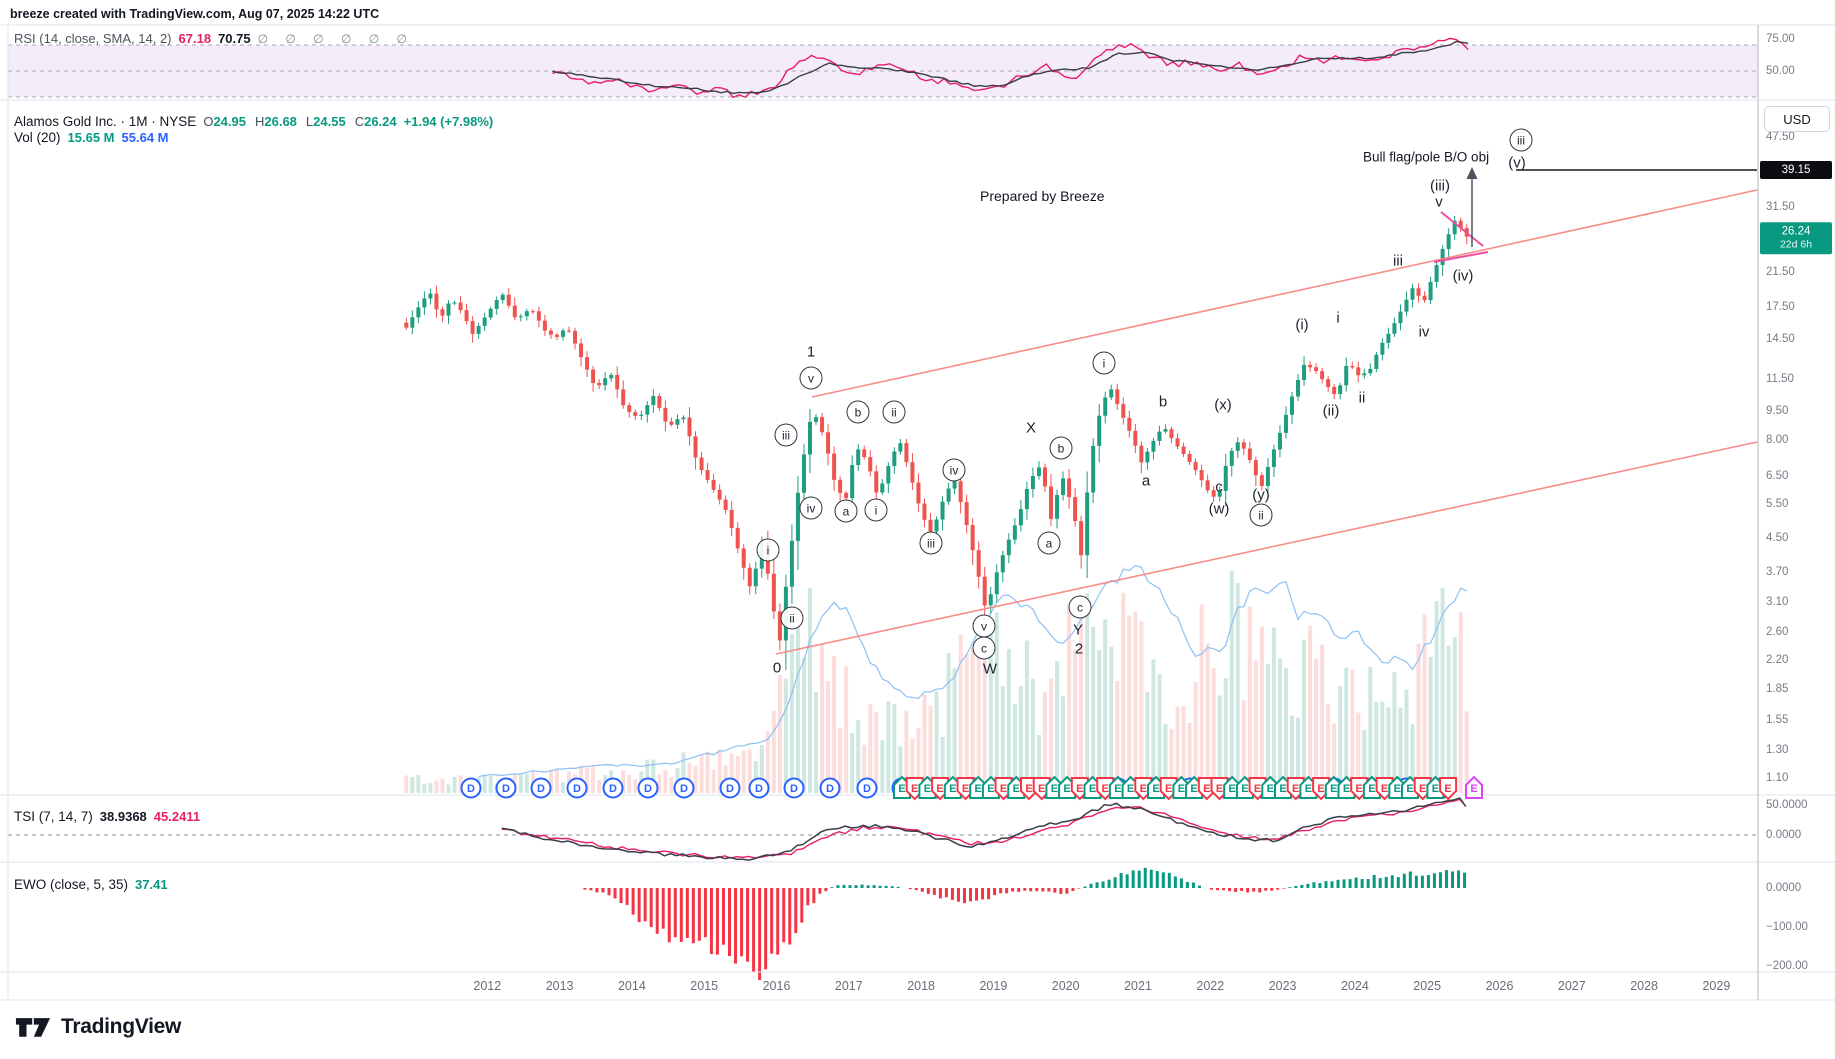  What do you see at coordinates (1777, 601) in the screenshot?
I see `price-axis-label: 3.10` at bounding box center [1777, 601].